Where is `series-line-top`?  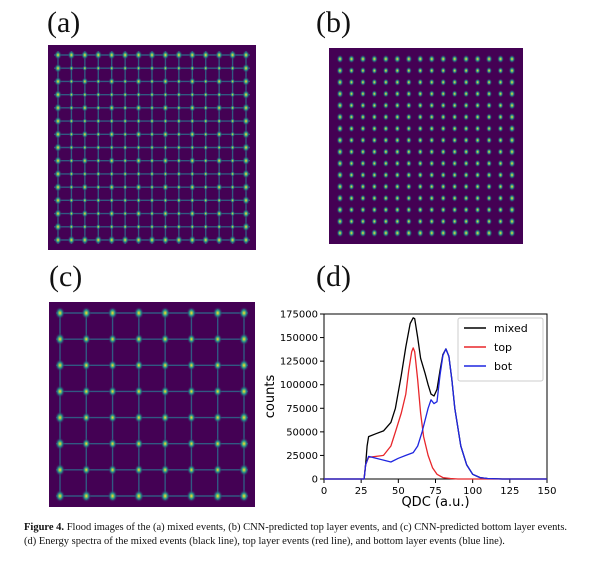
series-line-top is located at coordinates (435, 413).